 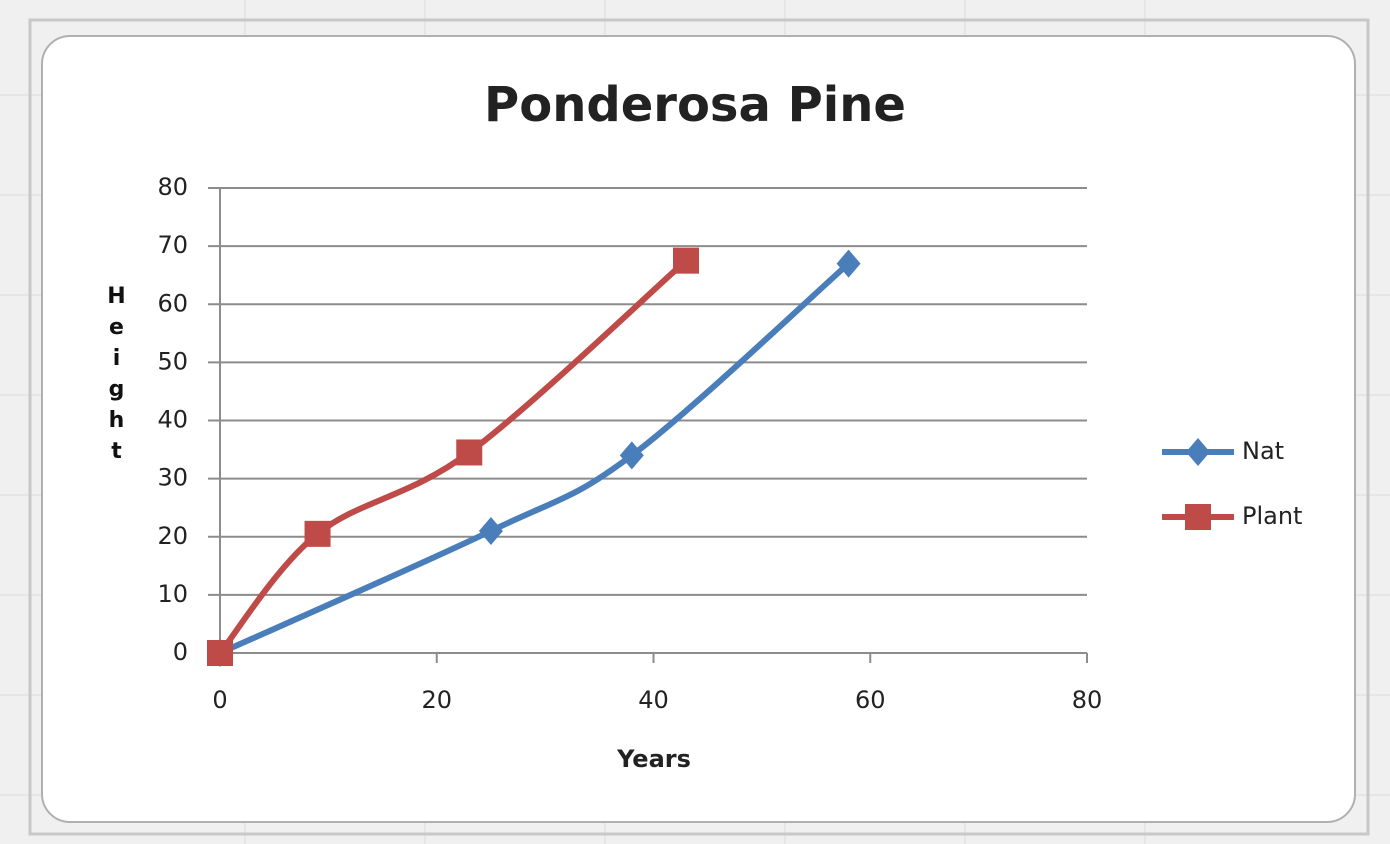 What do you see at coordinates (172, 245) in the screenshot?
I see `y-tick-label: 70` at bounding box center [172, 245].